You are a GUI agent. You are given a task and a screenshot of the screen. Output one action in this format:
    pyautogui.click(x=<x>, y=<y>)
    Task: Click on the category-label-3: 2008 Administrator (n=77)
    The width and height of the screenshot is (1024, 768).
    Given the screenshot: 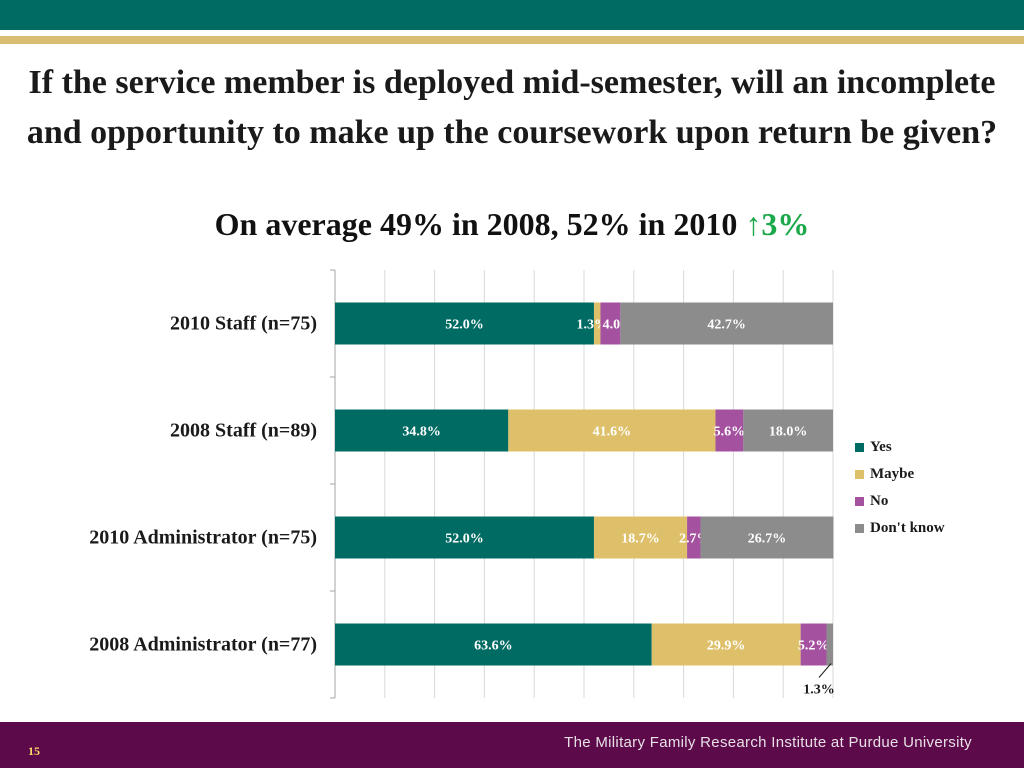 What is the action you would take?
    pyautogui.click(x=203, y=645)
    